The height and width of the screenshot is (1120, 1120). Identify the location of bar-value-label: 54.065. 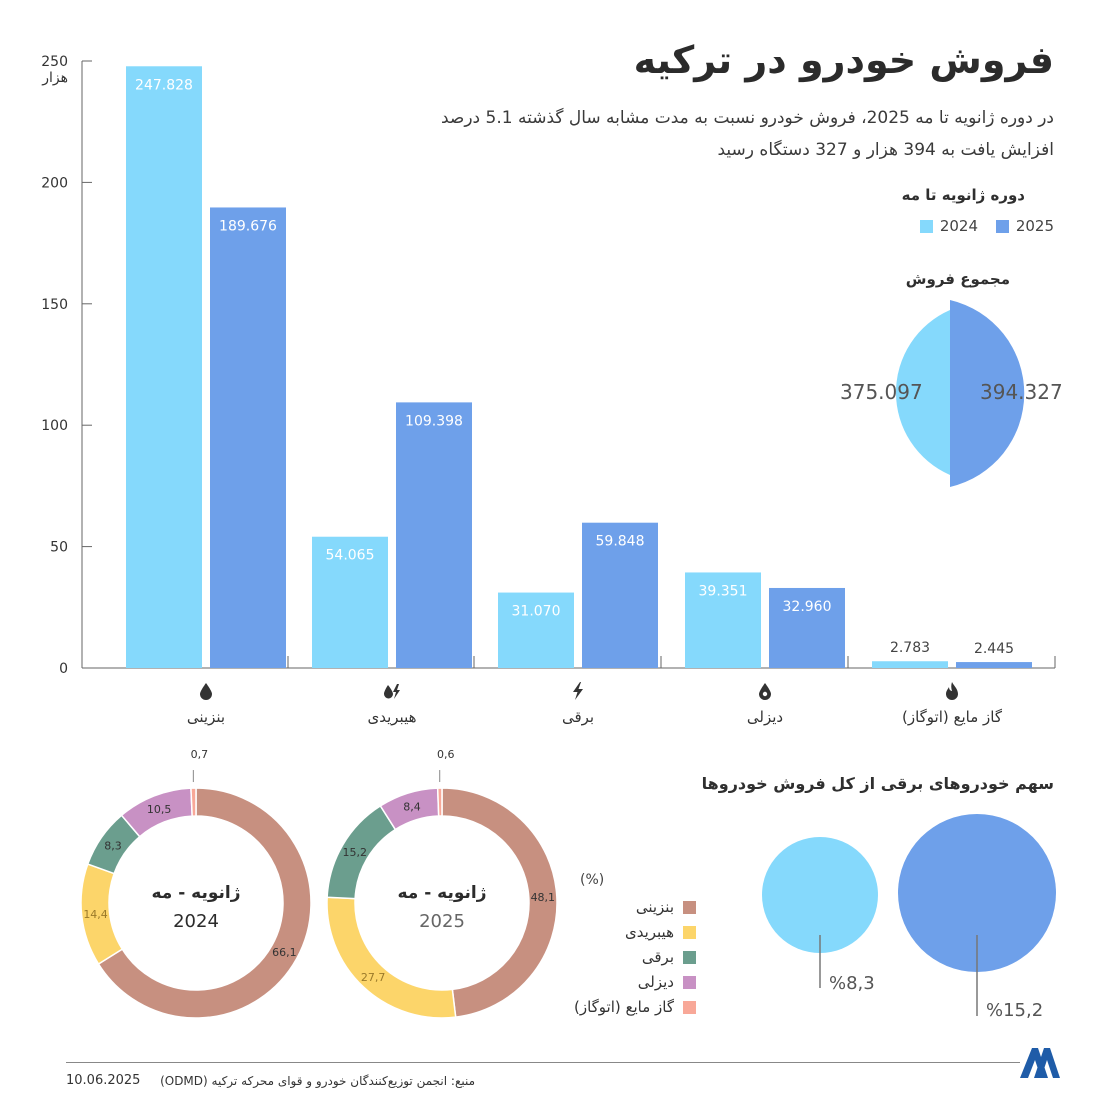
(350, 556).